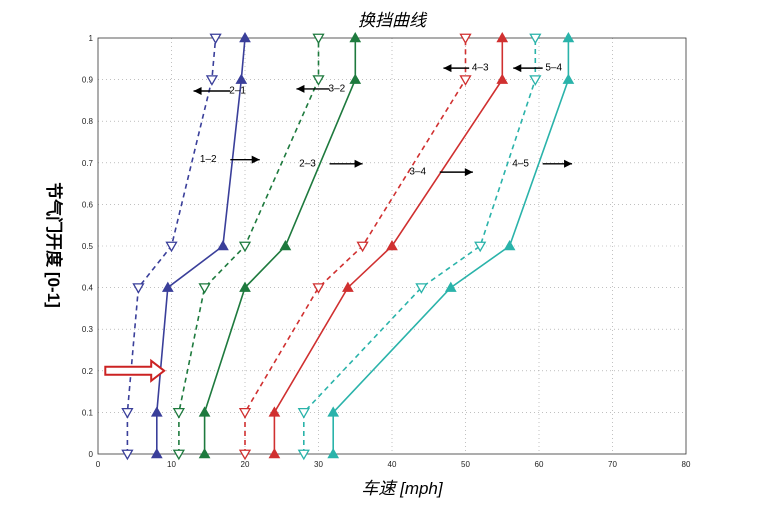 This screenshot has height=510, width=759. I want to click on y-tick-label: 0.1, so click(88, 412).